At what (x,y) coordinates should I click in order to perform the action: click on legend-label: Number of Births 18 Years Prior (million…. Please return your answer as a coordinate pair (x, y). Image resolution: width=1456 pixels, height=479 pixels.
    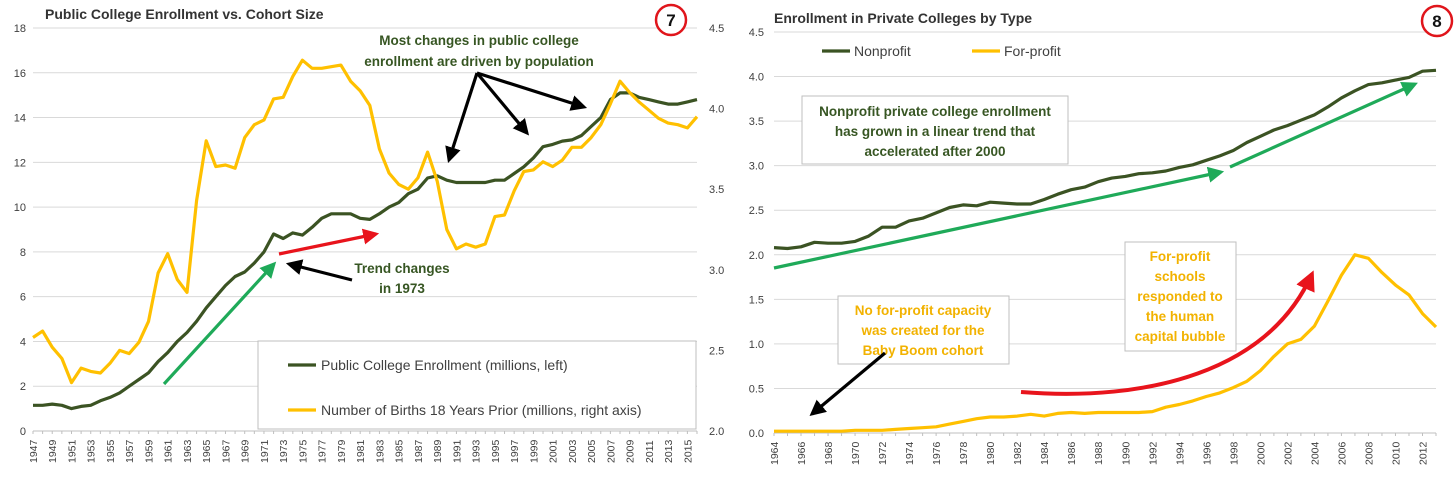
    Looking at the image, I should click on (481, 410).